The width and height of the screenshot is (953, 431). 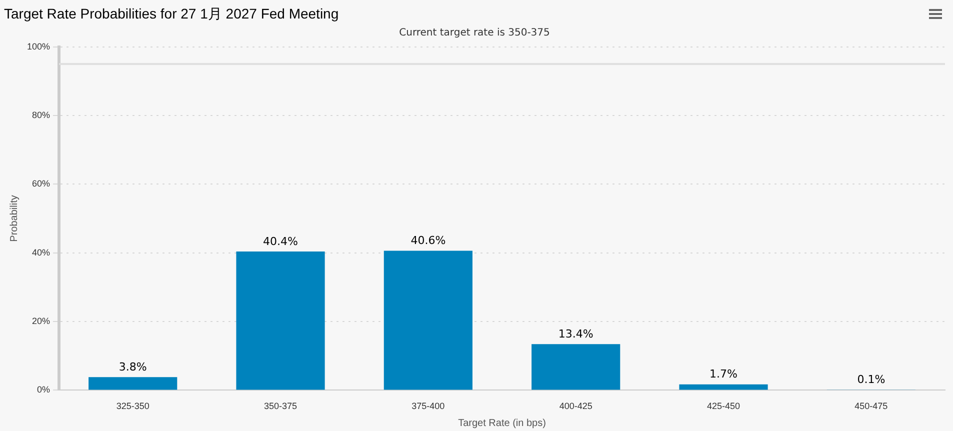 I want to click on x-tick-label: 425-450, so click(x=723, y=406).